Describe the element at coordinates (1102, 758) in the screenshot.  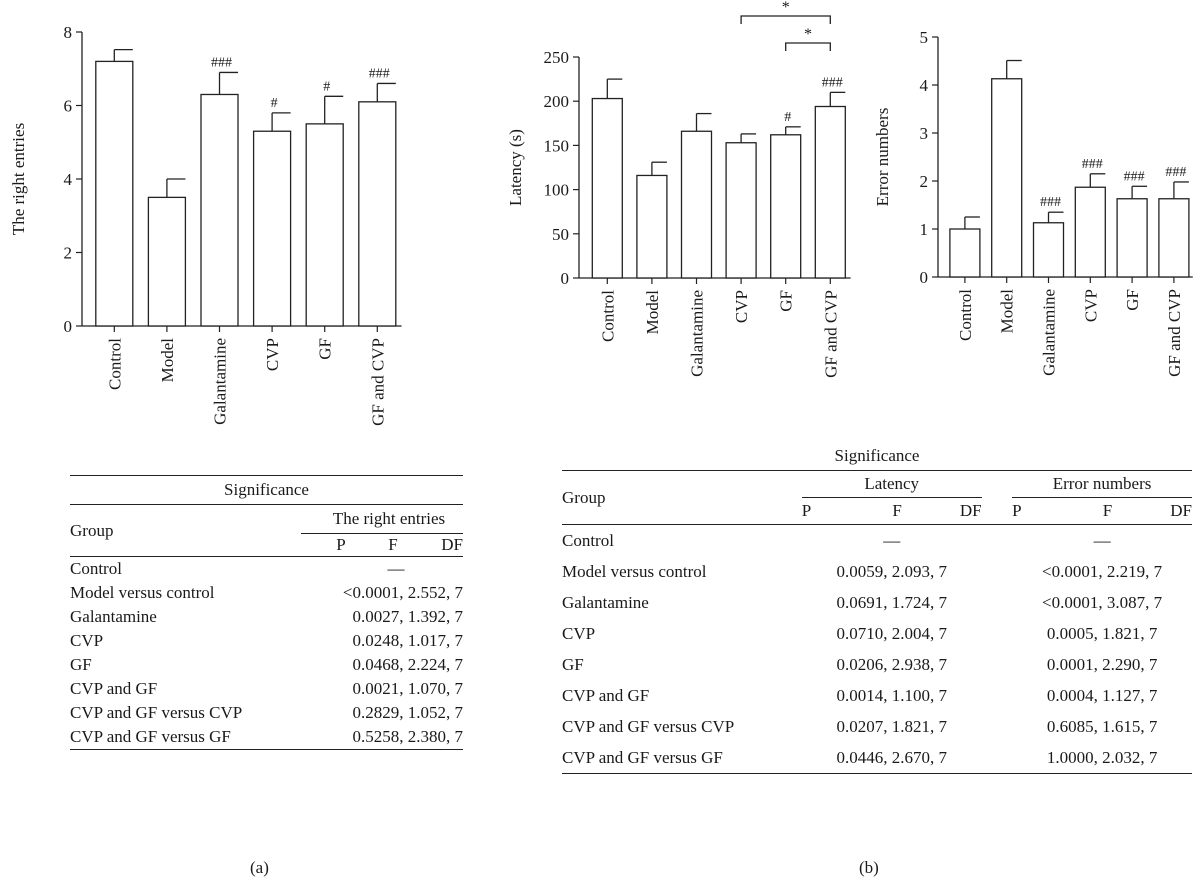
I see `table-b-row-errors: 1.0000, 2.032, 7` at that location.